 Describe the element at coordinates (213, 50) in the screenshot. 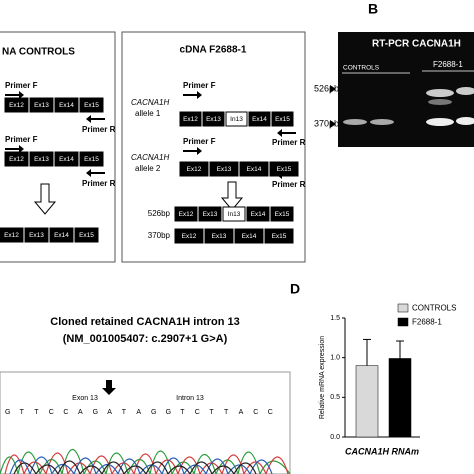

I see `panel-title: cDNA F2688-1` at that location.